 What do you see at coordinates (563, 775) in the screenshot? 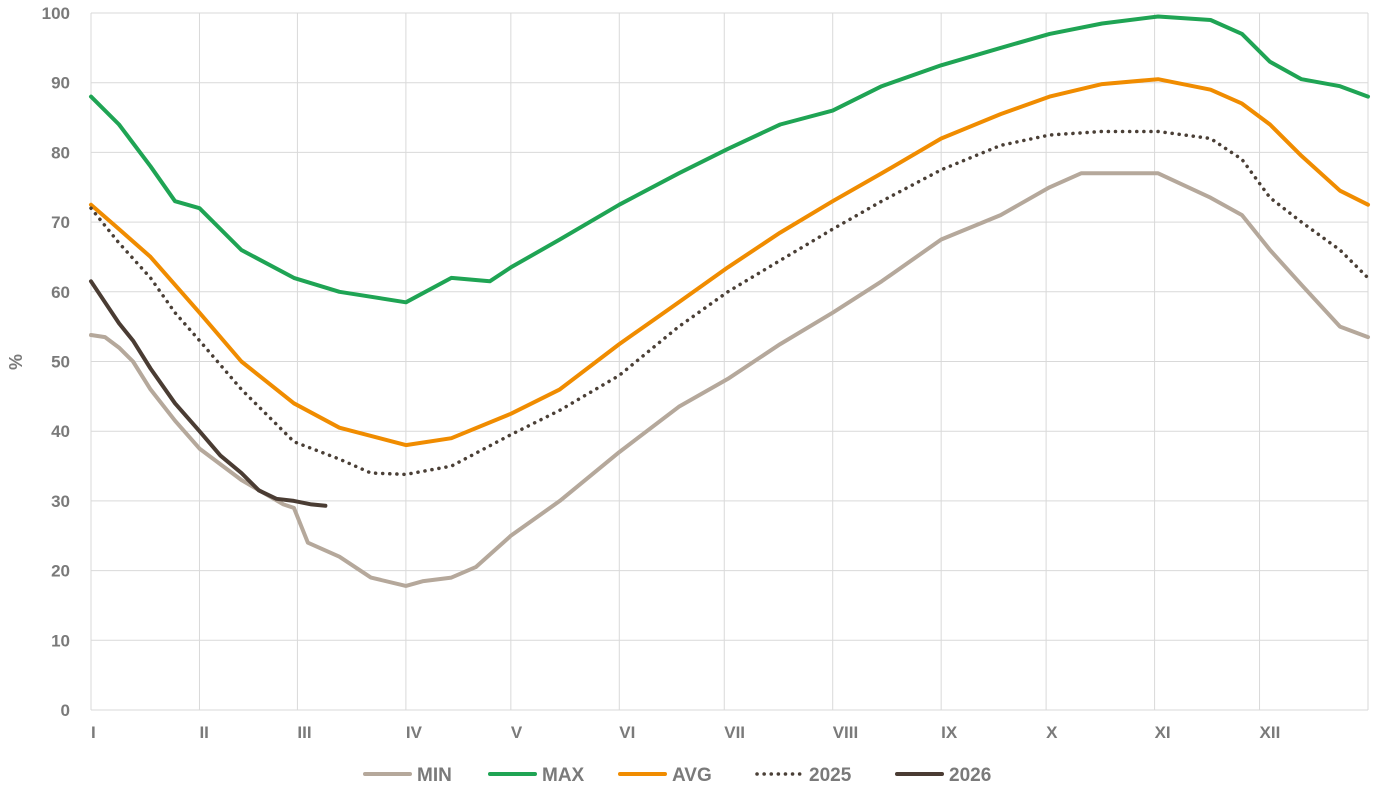
I see `legend-label-max: MAX` at bounding box center [563, 775].